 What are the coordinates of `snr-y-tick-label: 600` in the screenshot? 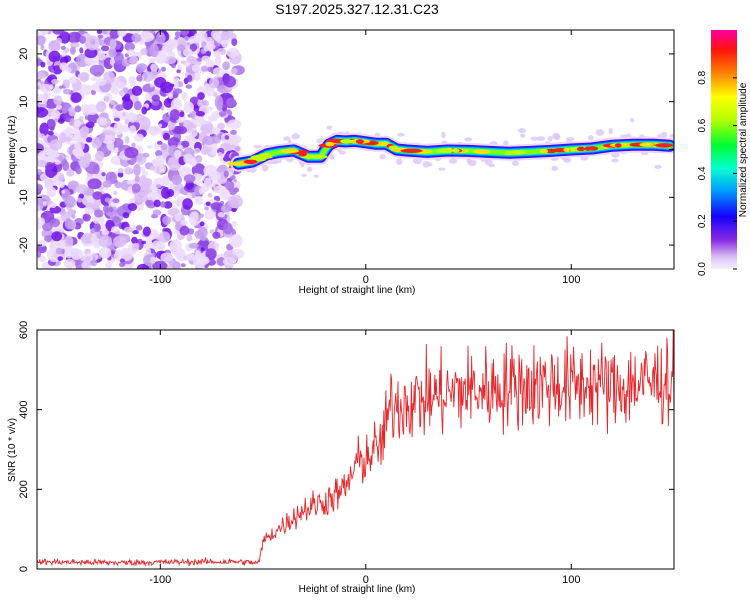 It's located at (24, 330).